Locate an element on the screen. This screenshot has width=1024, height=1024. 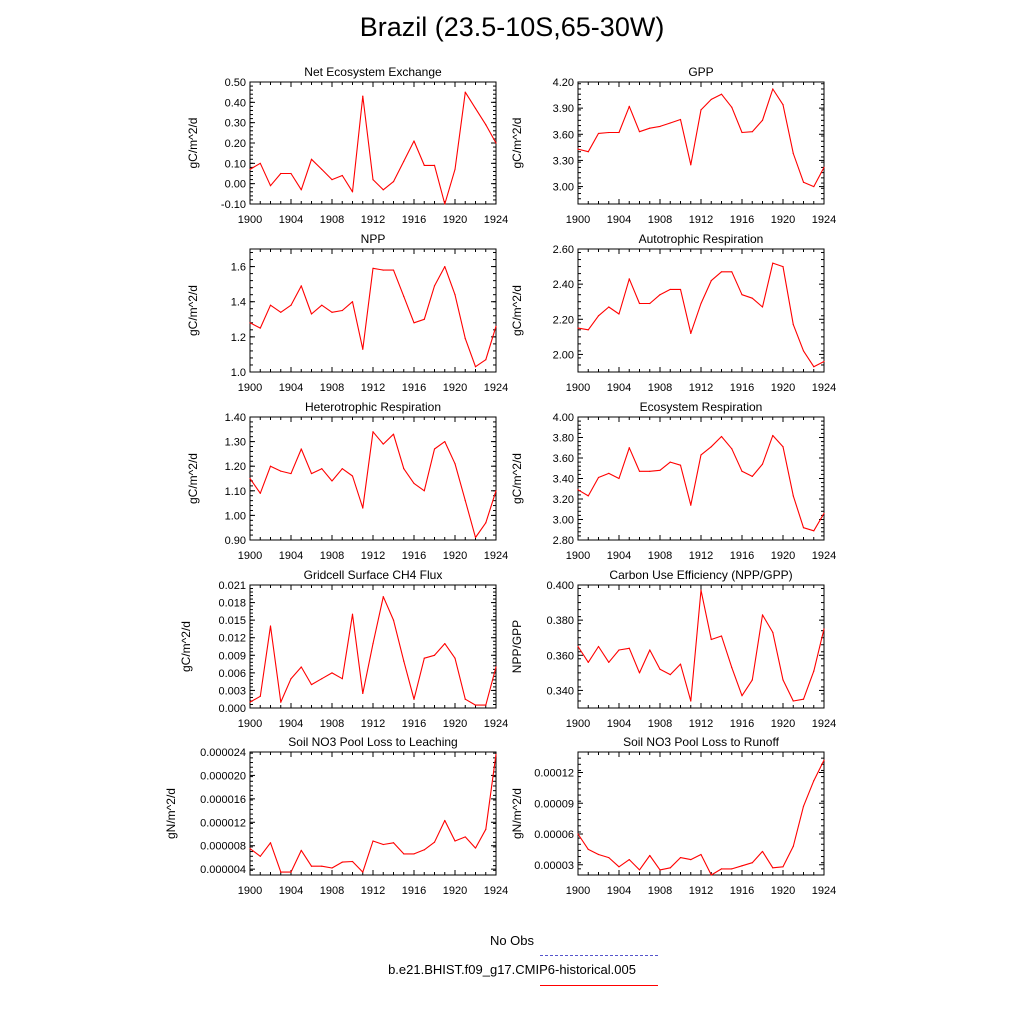
legend-obs-line is located at coordinates (599, 955).